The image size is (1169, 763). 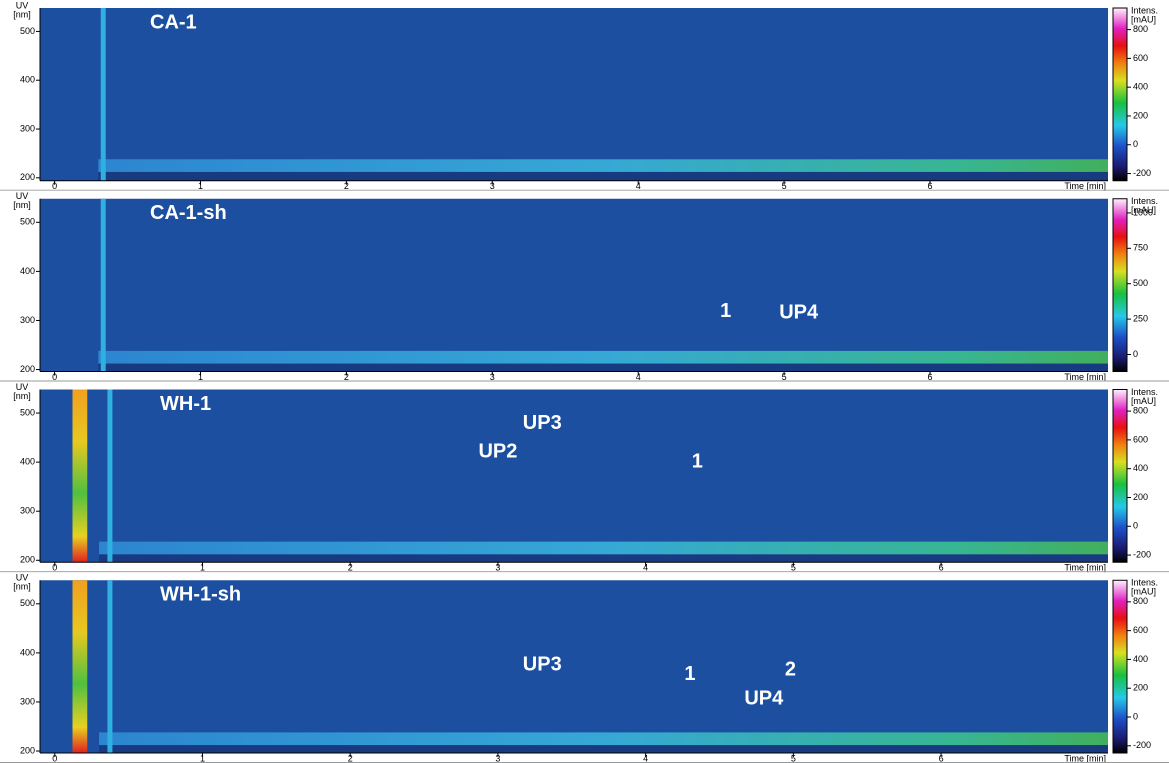 What do you see at coordinates (1085, 568) in the screenshot?
I see `x-axis-label: Time [min]` at bounding box center [1085, 568].